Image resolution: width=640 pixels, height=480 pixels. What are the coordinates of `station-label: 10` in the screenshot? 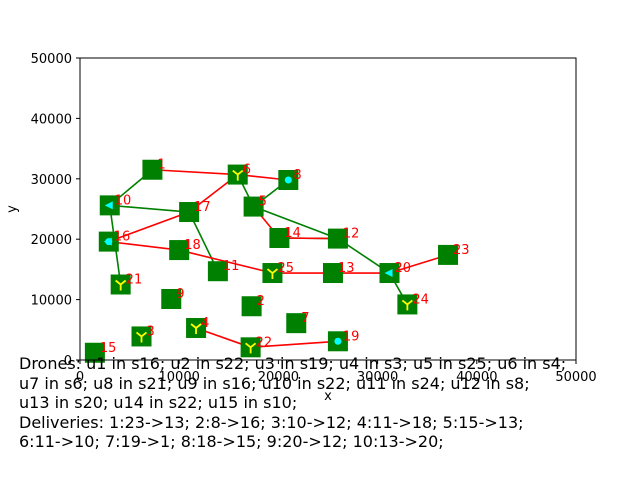 It's located at (123, 200).